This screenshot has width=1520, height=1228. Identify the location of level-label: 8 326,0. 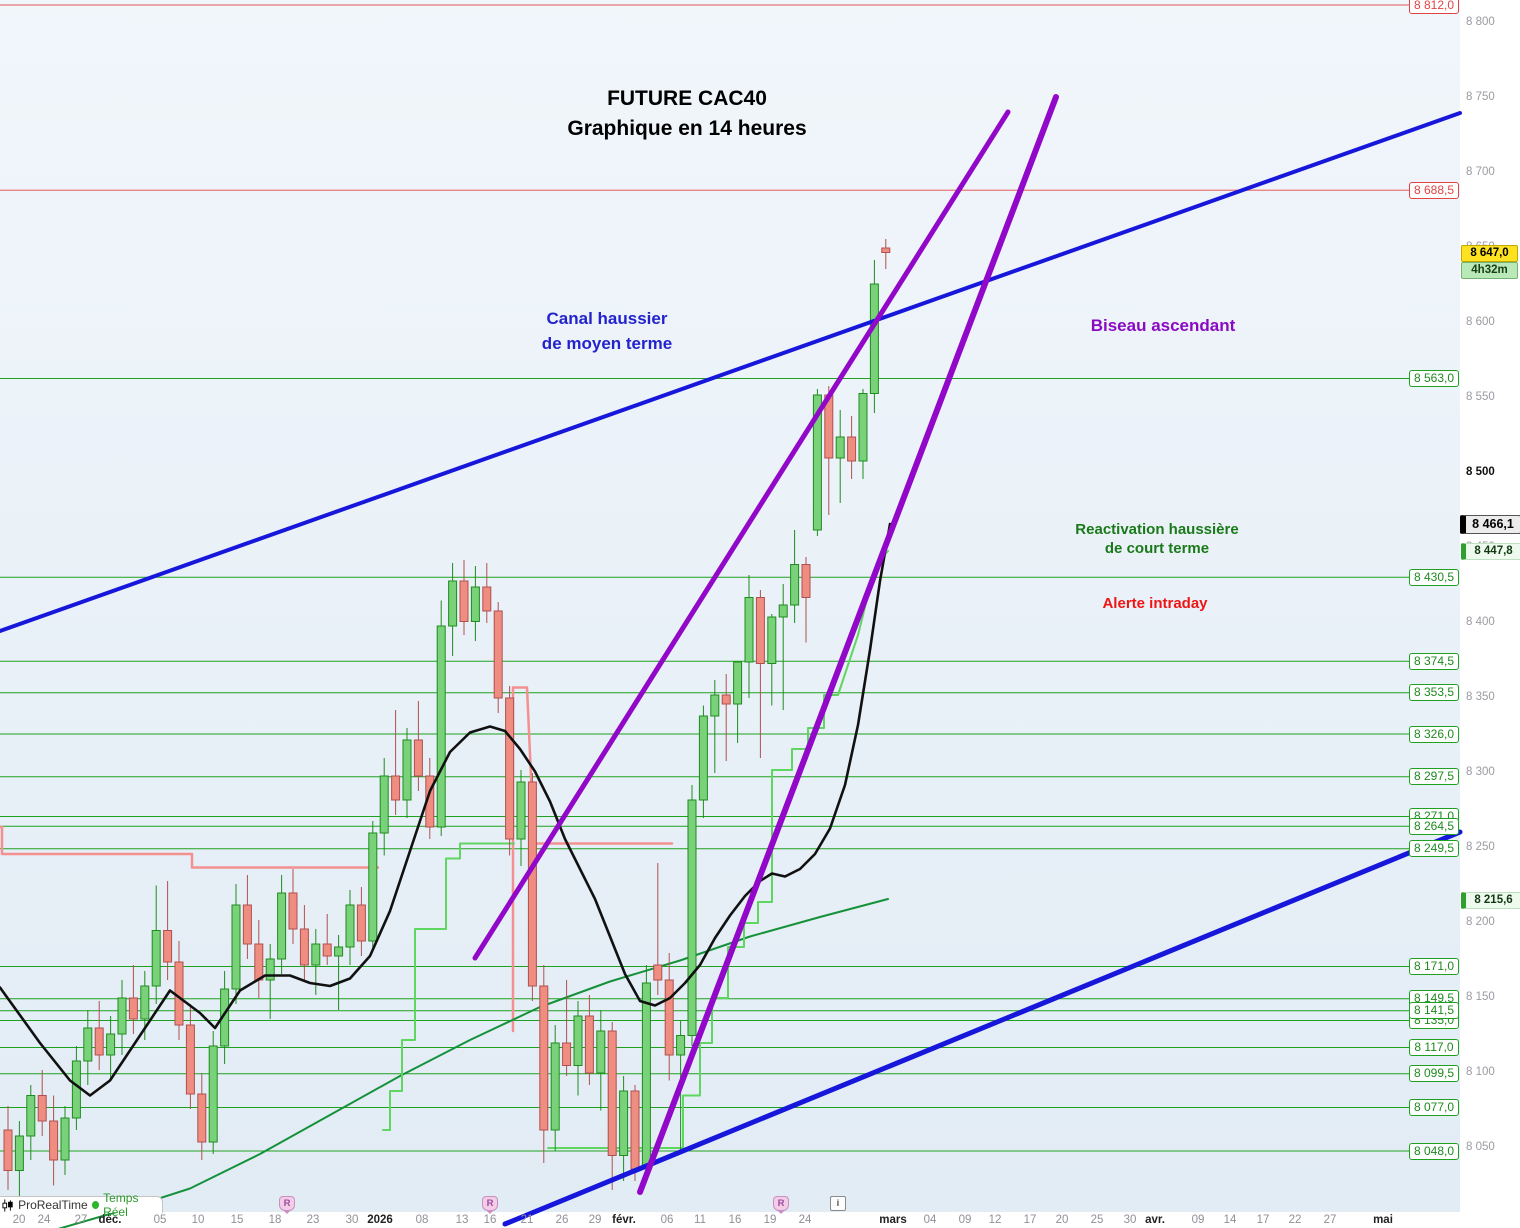
(1434, 734).